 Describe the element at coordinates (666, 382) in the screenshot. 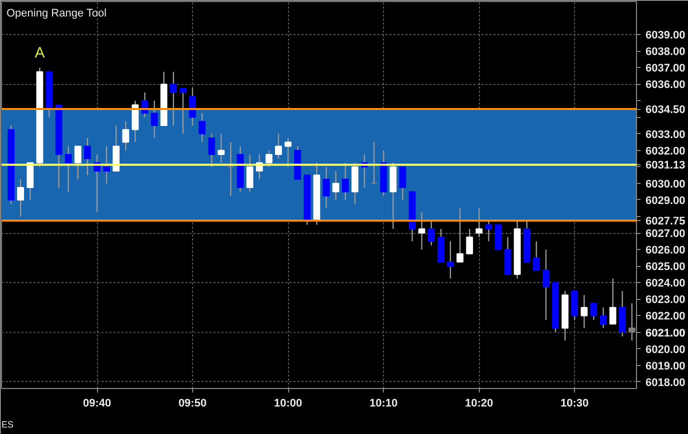

I see `y-tick-label: 6018.00` at that location.